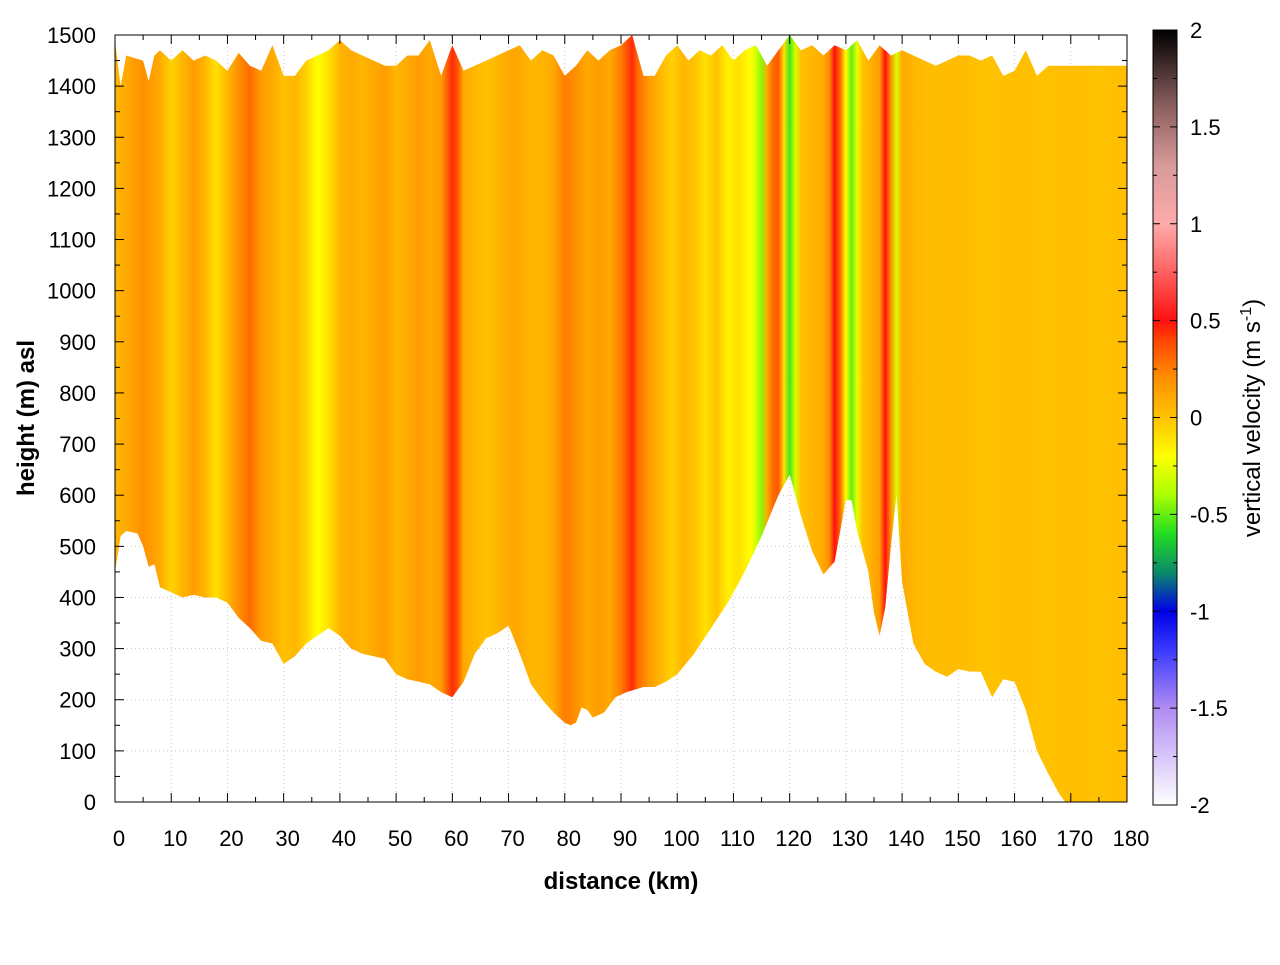 This screenshot has width=1280, height=965. What do you see at coordinates (1209, 514) in the screenshot?
I see `colorbar-tick-label: -0.5` at bounding box center [1209, 514].